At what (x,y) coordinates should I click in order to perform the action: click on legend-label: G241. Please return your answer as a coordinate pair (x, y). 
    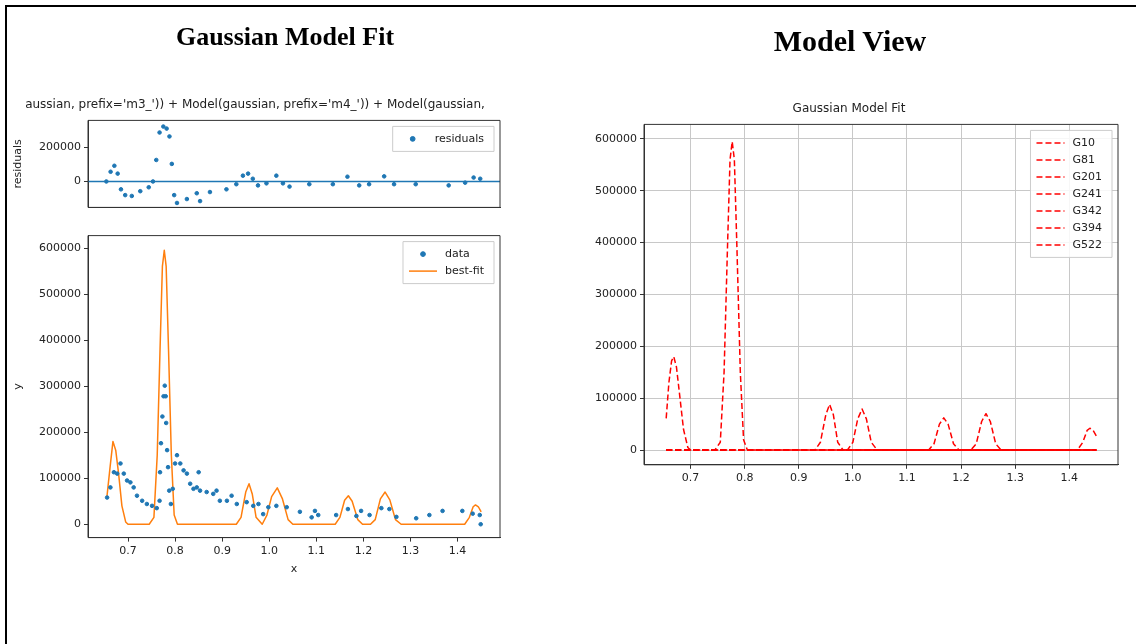
    Looking at the image, I should click on (1087, 193).